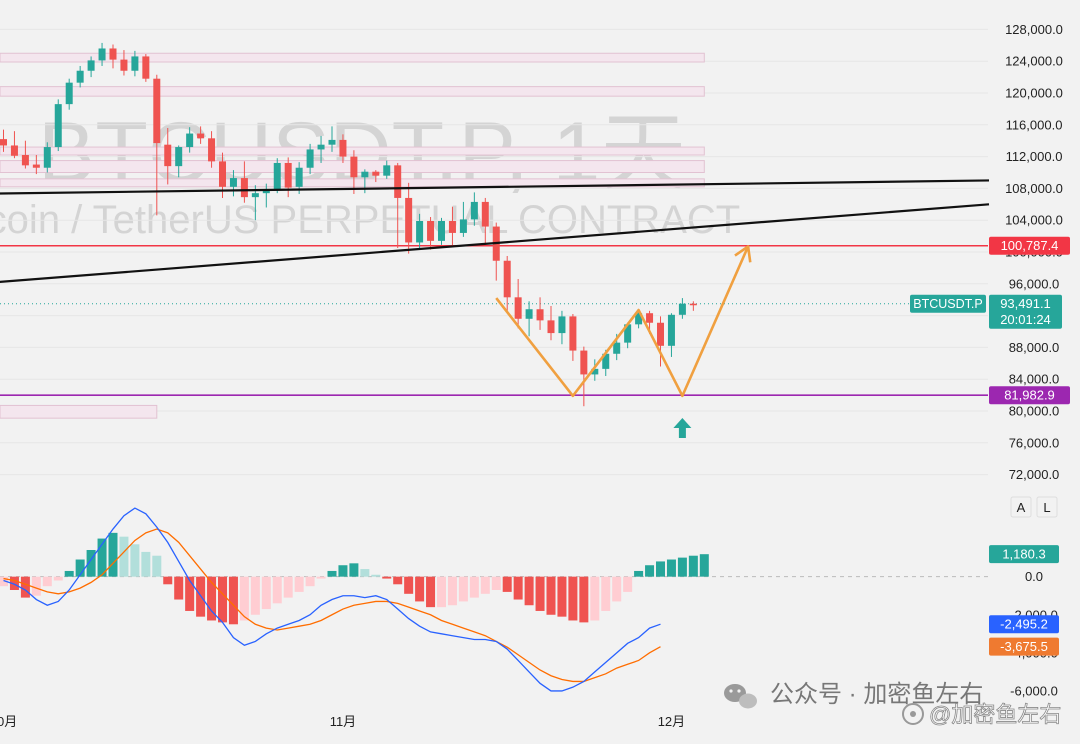 This screenshot has width=1080, height=744. I want to click on log-scale-button, so click(1047, 507).